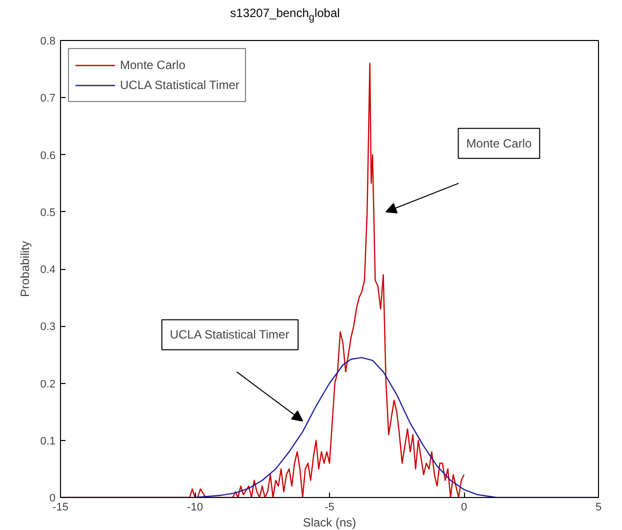 The width and height of the screenshot is (622, 530). I want to click on y-tick-label: 0, so click(52, 498).